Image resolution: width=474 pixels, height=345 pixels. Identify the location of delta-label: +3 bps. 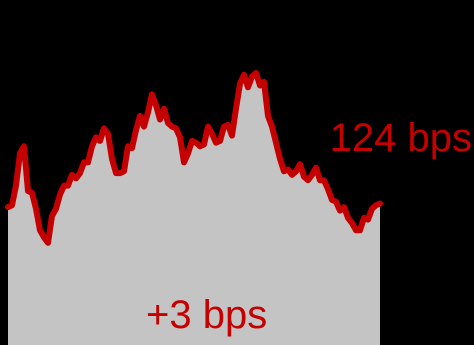
(207, 315).